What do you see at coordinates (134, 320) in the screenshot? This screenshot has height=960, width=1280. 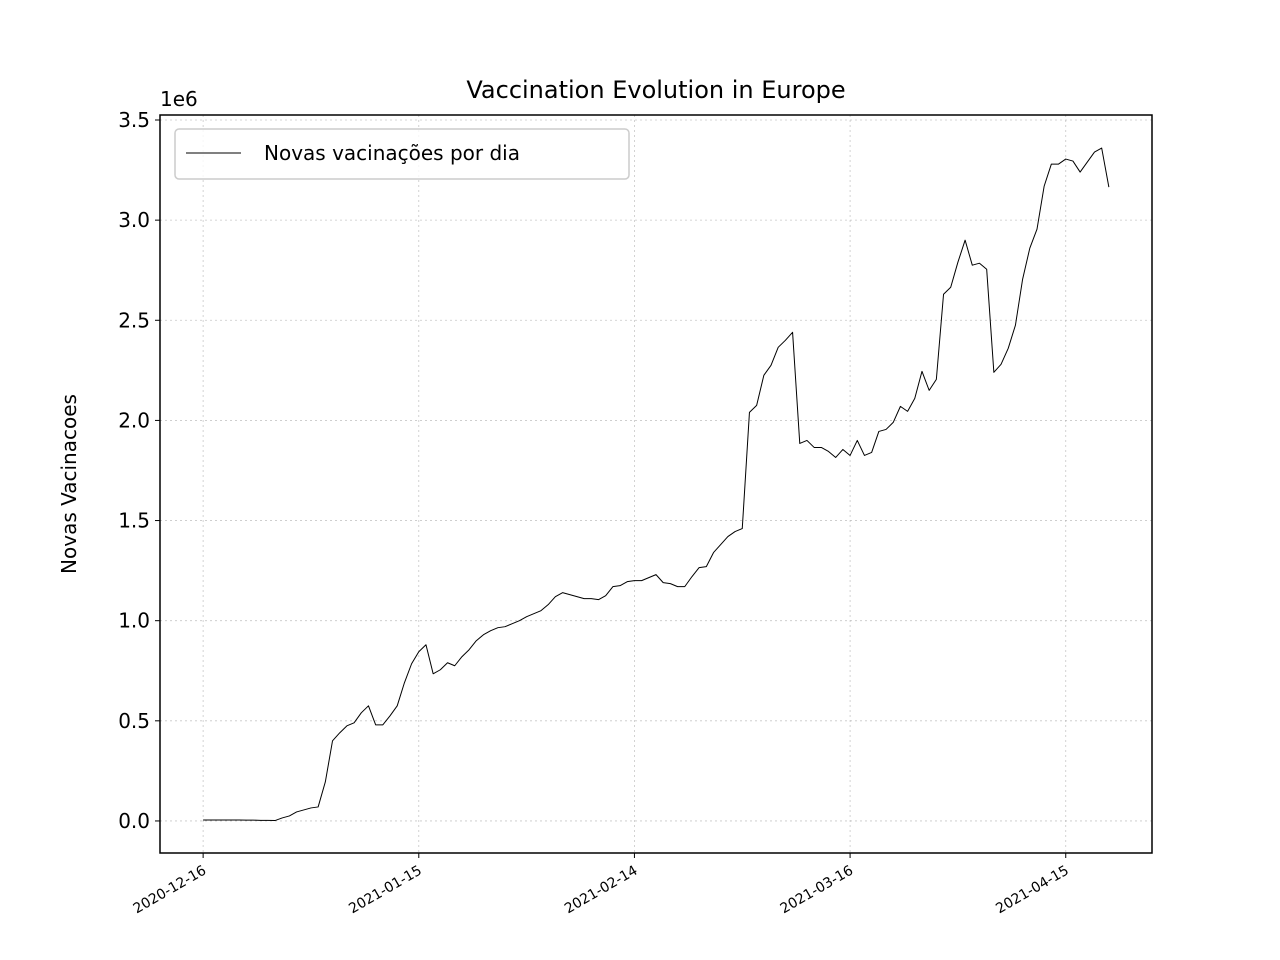 I see `y-tick-label: 2.5` at bounding box center [134, 320].